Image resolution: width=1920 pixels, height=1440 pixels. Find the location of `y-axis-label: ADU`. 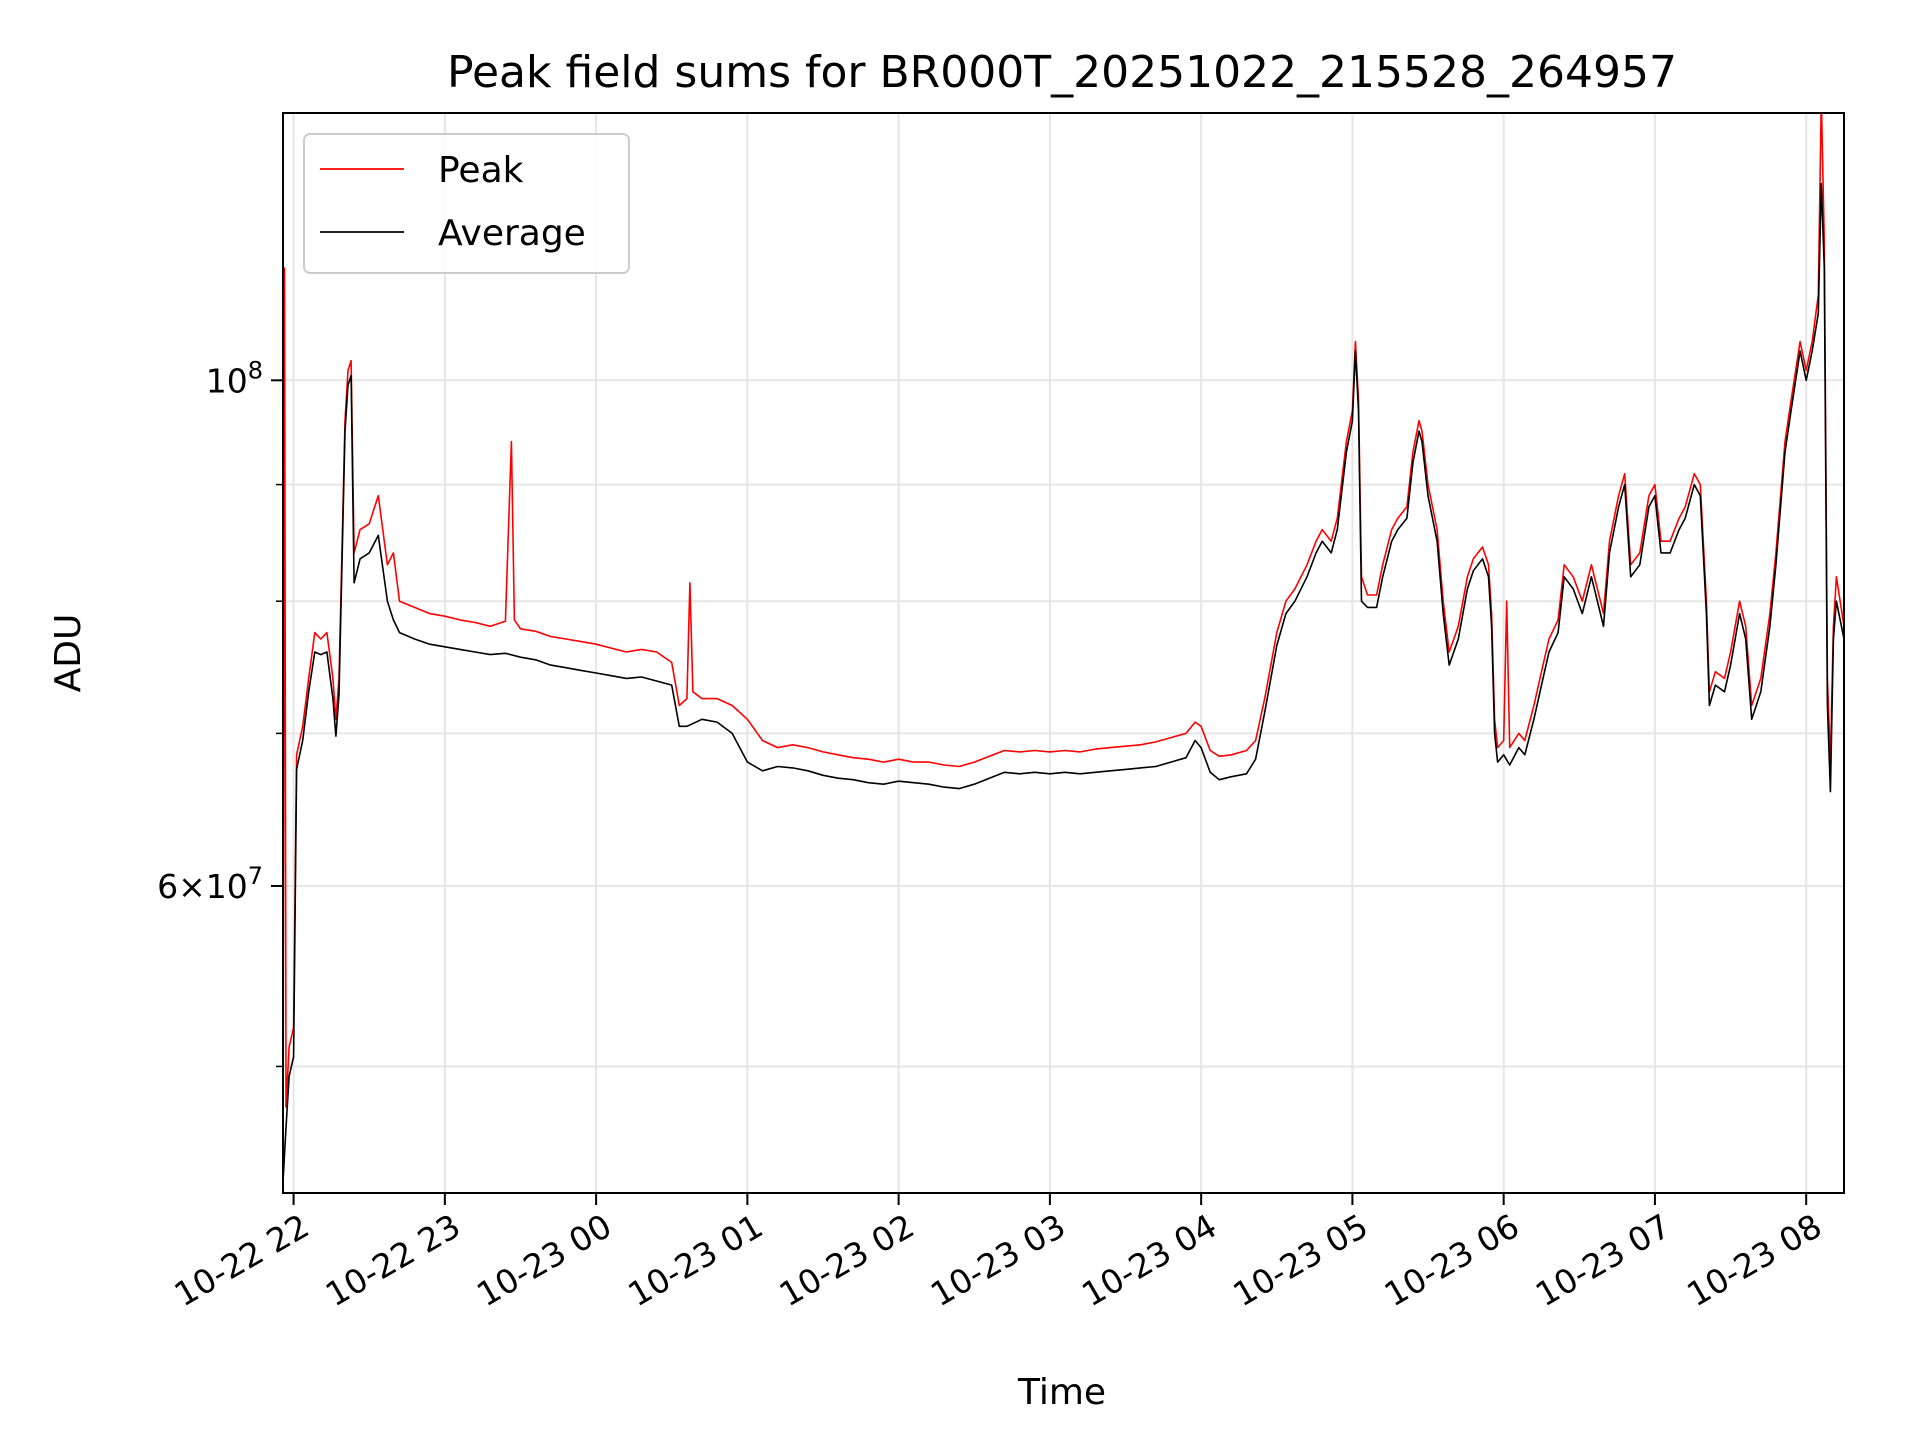

y-axis-label: ADU is located at coordinates (68, 653).